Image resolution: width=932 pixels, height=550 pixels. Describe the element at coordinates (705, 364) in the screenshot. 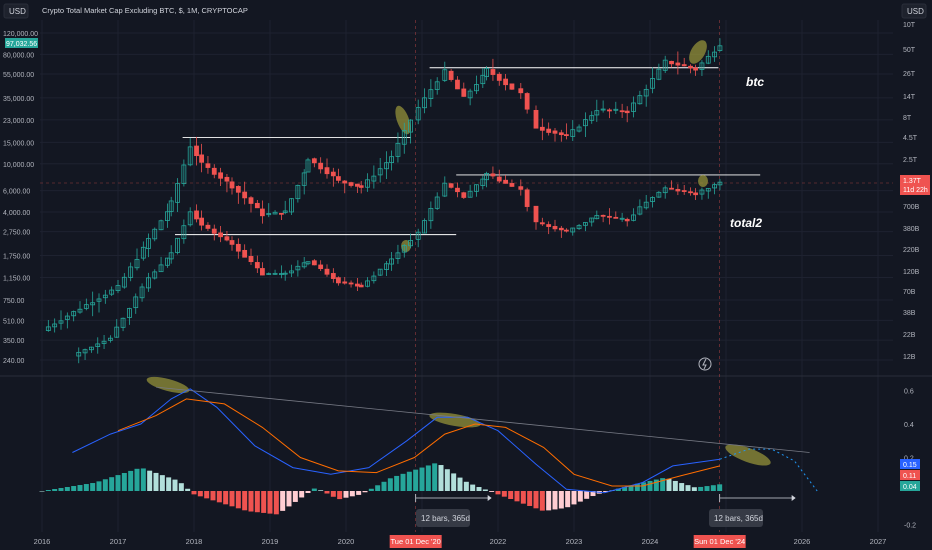

I see `lightning-icon` at that location.